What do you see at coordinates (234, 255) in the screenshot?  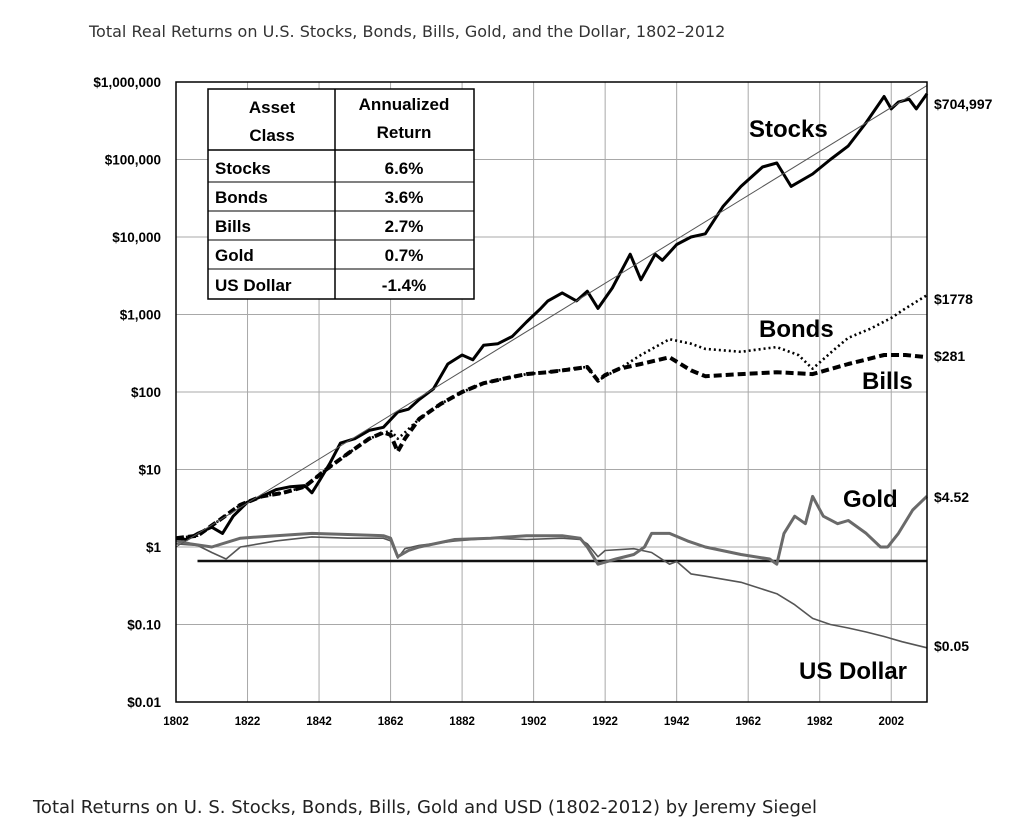 I see `table-cell-asset: Gold` at bounding box center [234, 255].